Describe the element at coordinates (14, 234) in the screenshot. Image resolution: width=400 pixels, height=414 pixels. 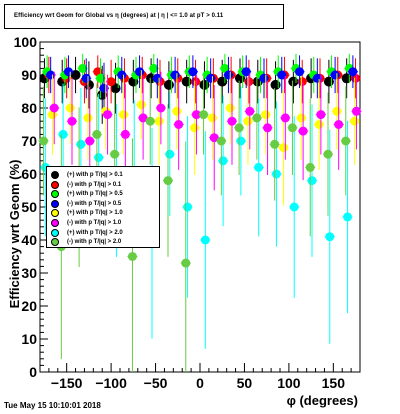
I see `y-axis-label: Efficiency wrt Geom (%)` at that location.